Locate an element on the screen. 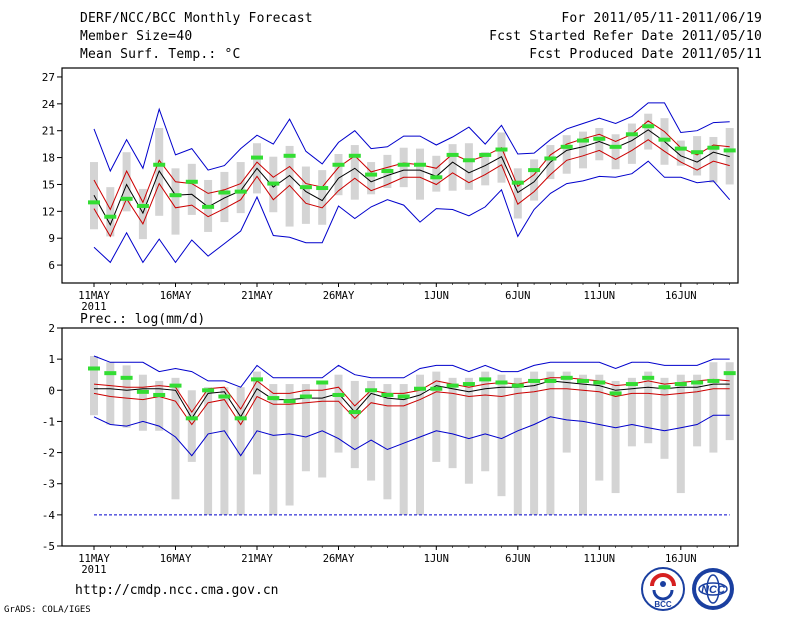 The height and width of the screenshot is (618, 800). bcc-logo: BCC is located at coordinates (663, 589).